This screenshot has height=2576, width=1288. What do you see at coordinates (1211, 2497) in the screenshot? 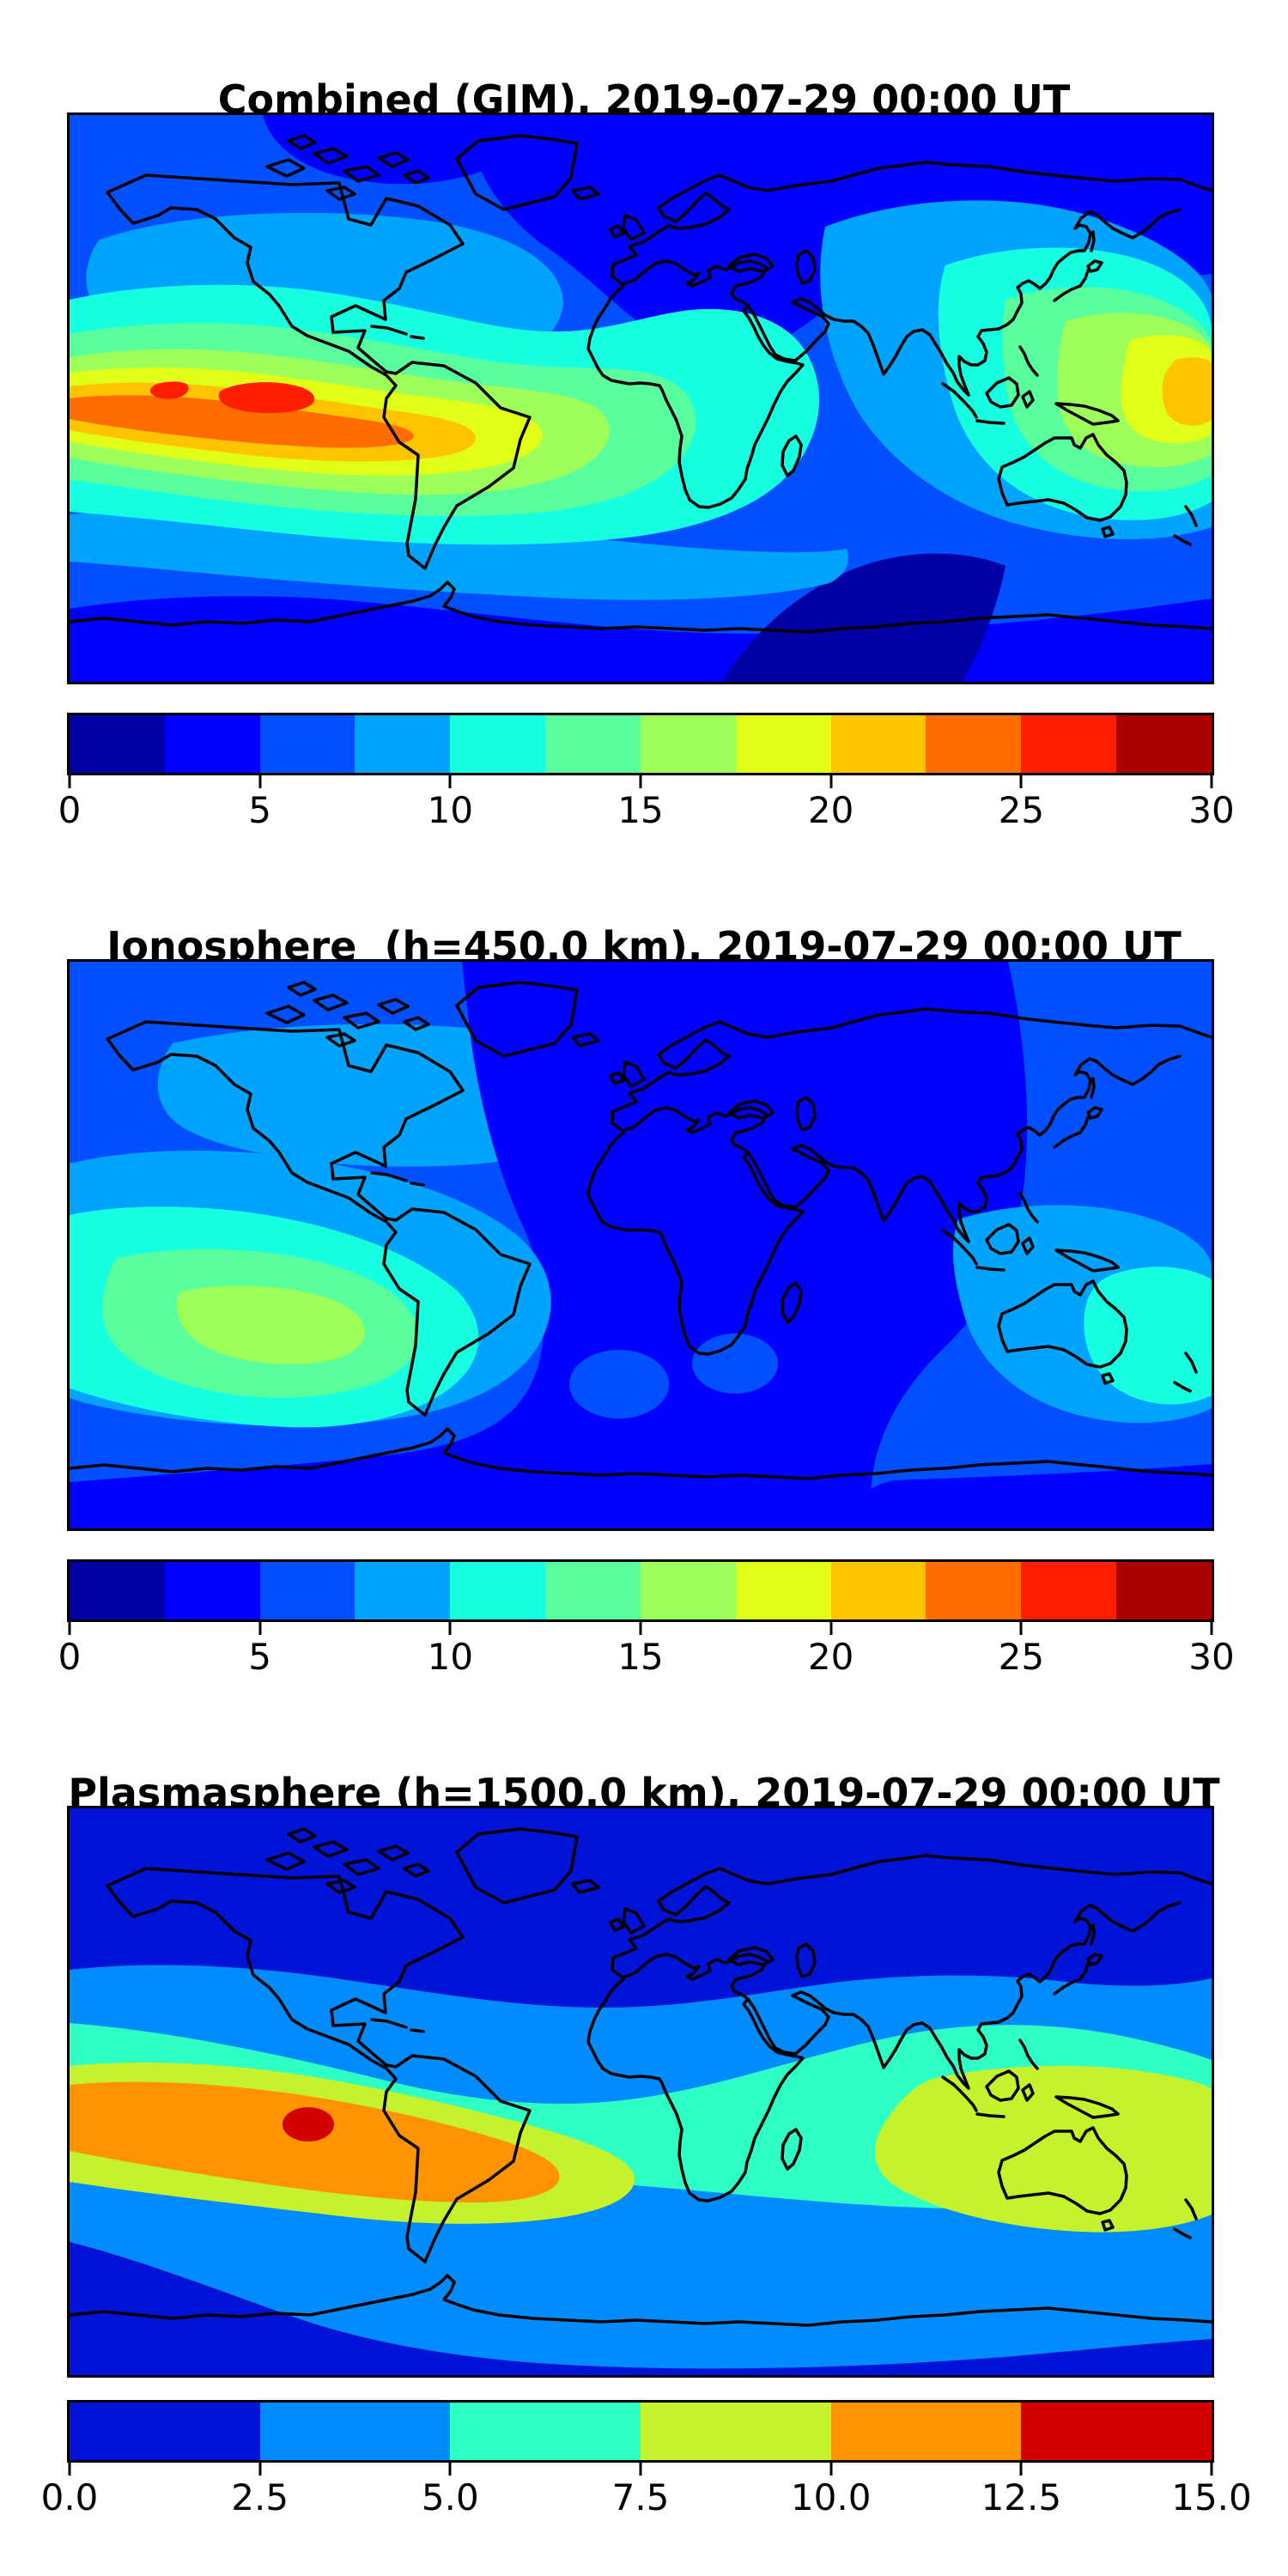
I see `colorbar-tick-label: 15.0` at bounding box center [1211, 2497].